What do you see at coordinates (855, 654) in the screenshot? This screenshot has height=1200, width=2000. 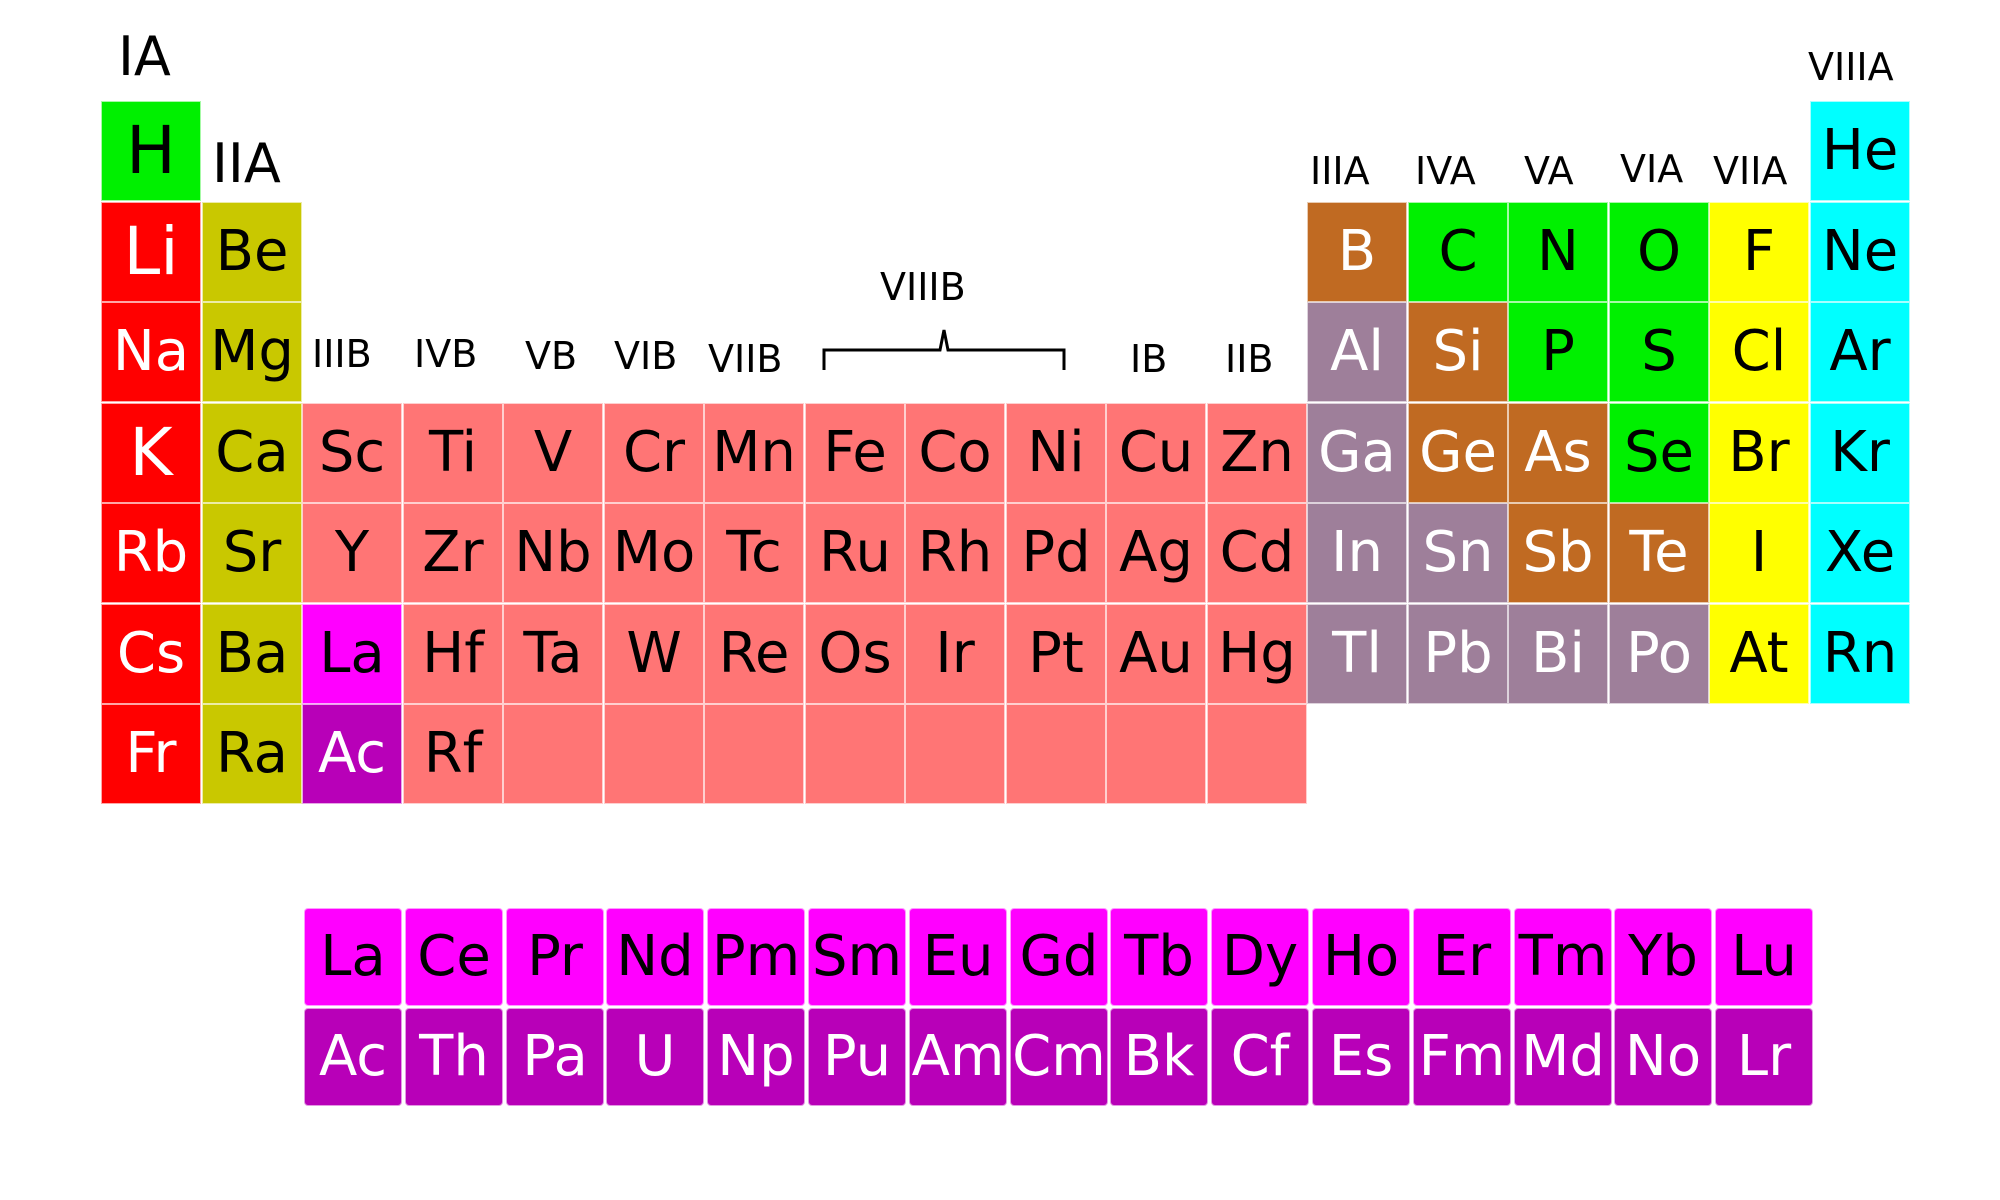 I see `element-os: Os` at bounding box center [855, 654].